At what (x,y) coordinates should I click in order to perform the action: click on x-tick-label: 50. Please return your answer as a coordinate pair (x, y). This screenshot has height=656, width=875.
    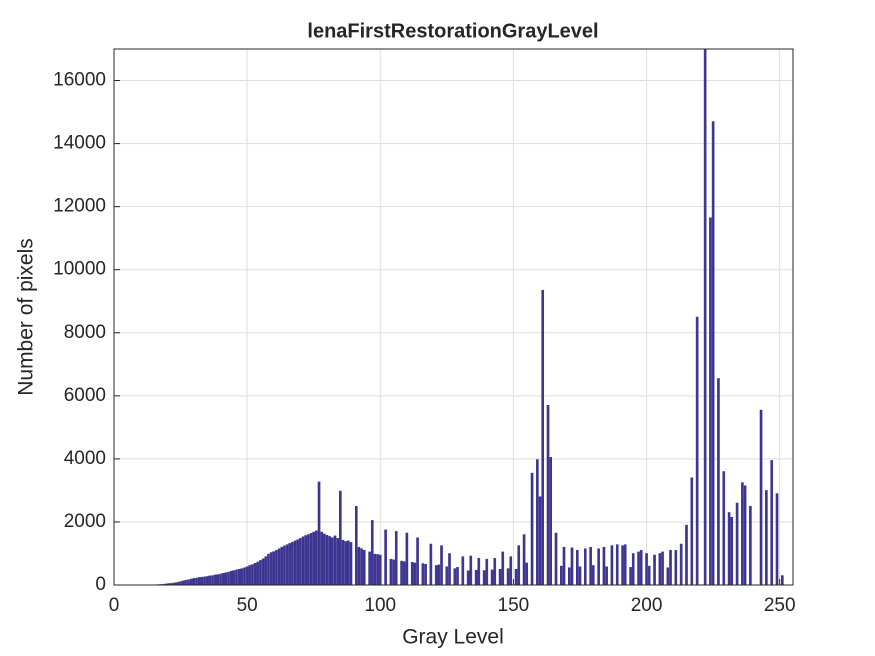
    Looking at the image, I should click on (247, 605).